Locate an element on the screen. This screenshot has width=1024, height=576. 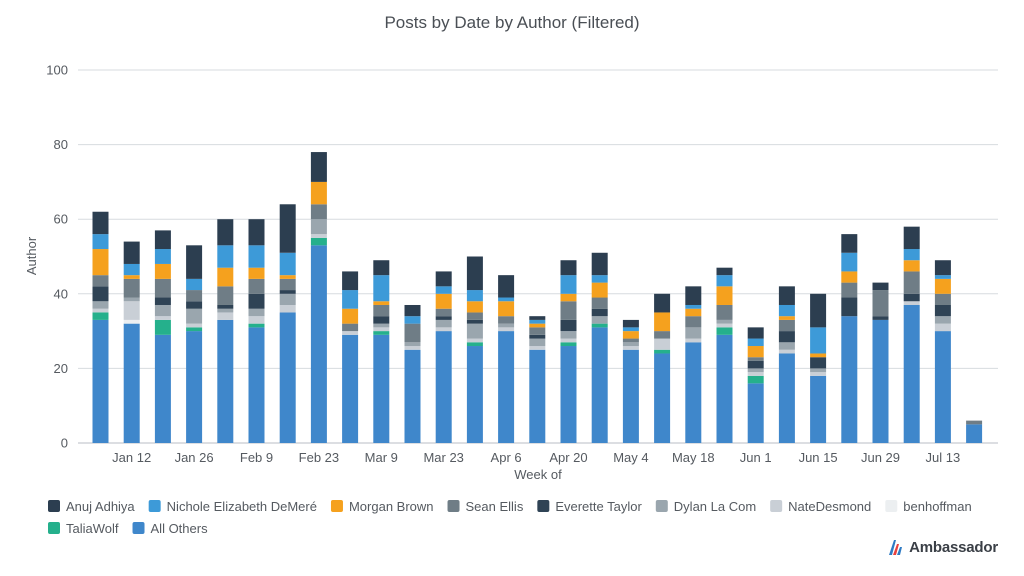
legend-item: All Others is located at coordinates (170, 528).